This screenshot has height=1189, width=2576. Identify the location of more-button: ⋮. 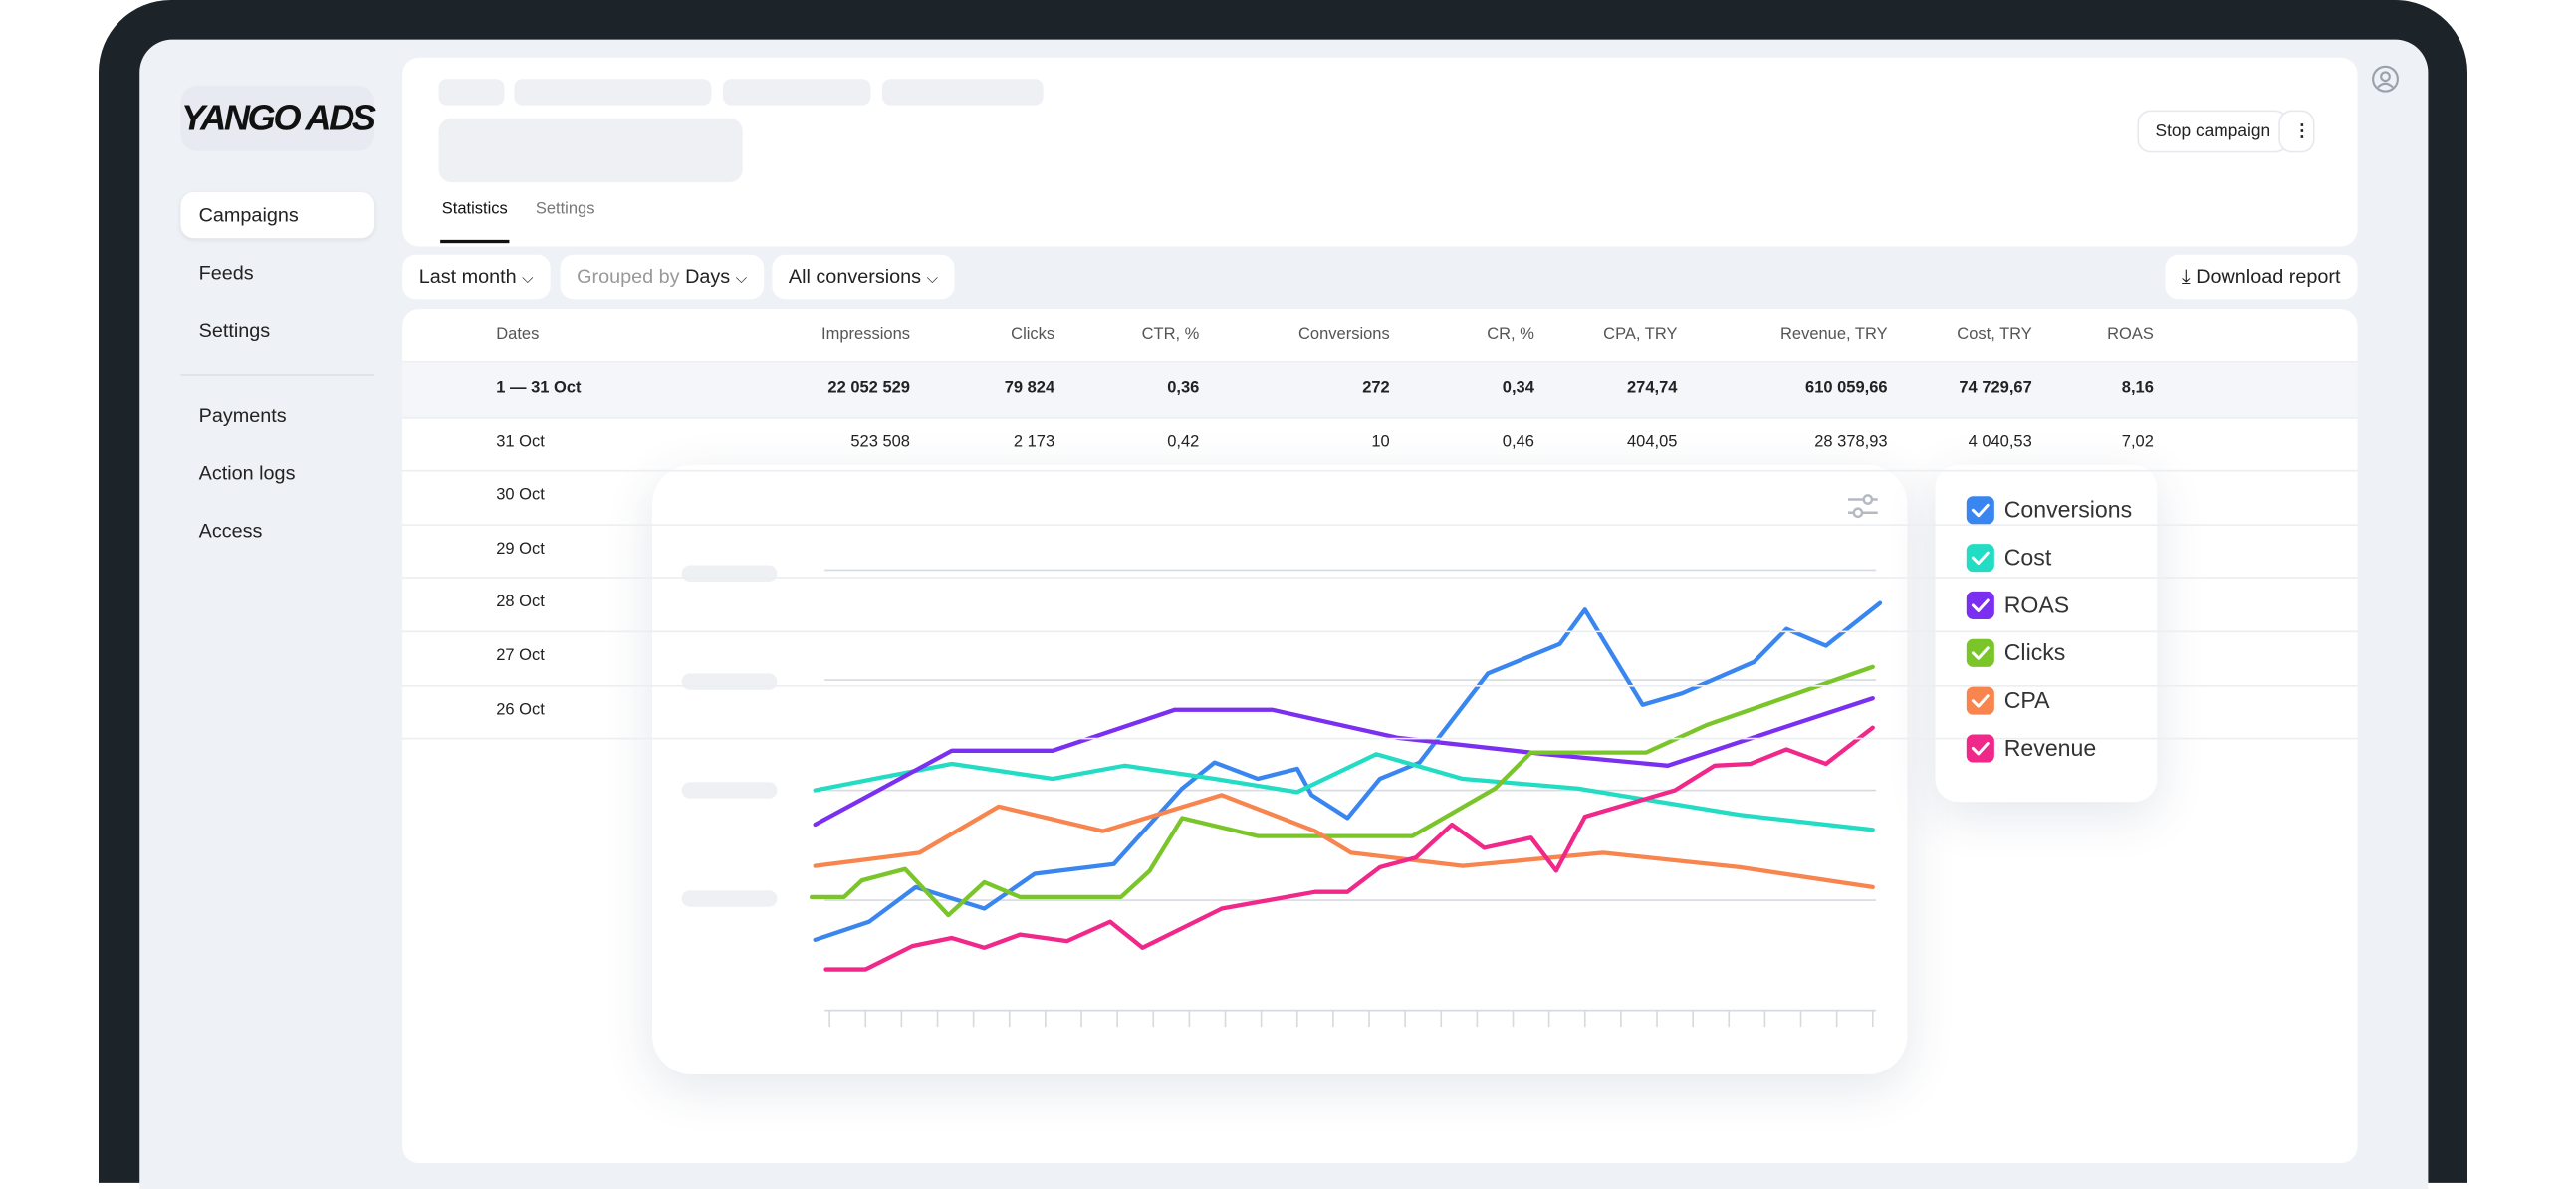
(2296, 131).